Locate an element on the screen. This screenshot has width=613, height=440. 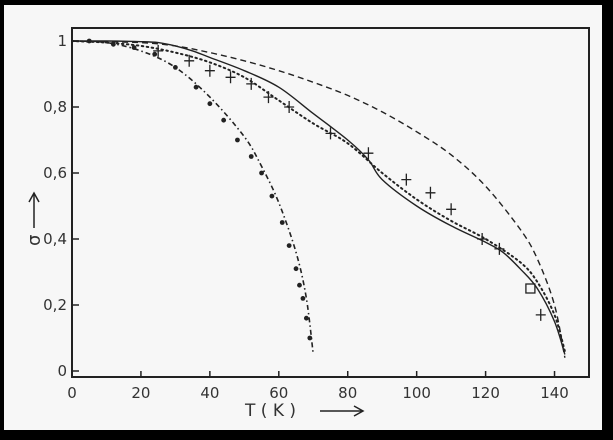
y-tick-label: 1 is located at coordinates (62, 41).